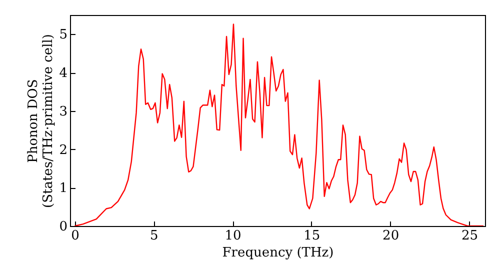  I want to click on y-tick-label: 2, so click(63, 150).